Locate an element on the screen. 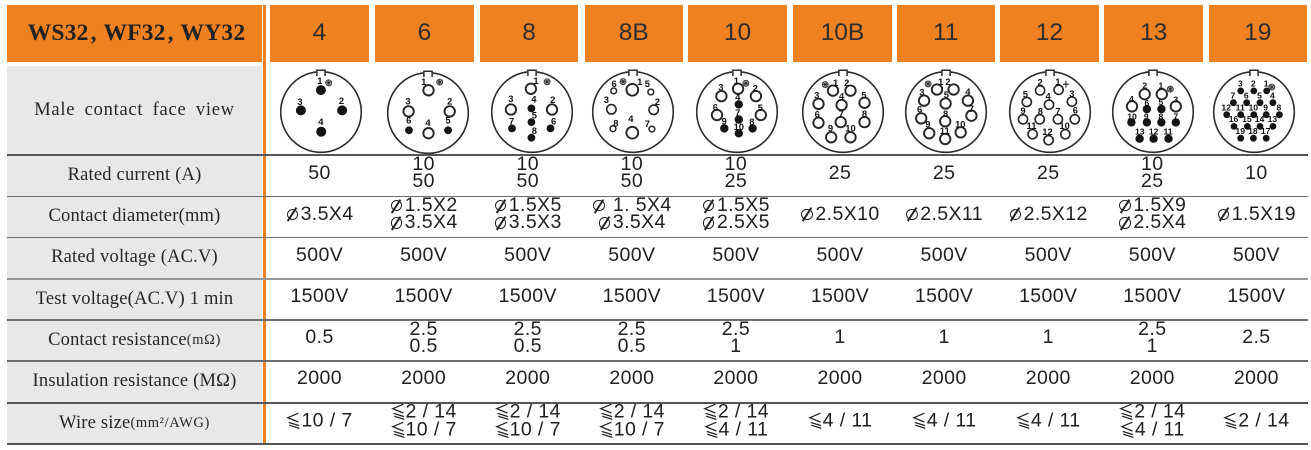 This screenshot has height=450, width=1311. svg-text: 19 is located at coordinates (1241, 131).